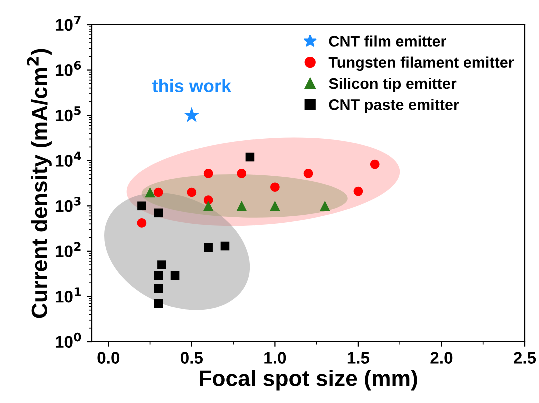 The height and width of the screenshot is (403, 539). Describe the element at coordinates (69, 159) in the screenshot. I see `y-tick-label: 10$^{4}$` at that location.